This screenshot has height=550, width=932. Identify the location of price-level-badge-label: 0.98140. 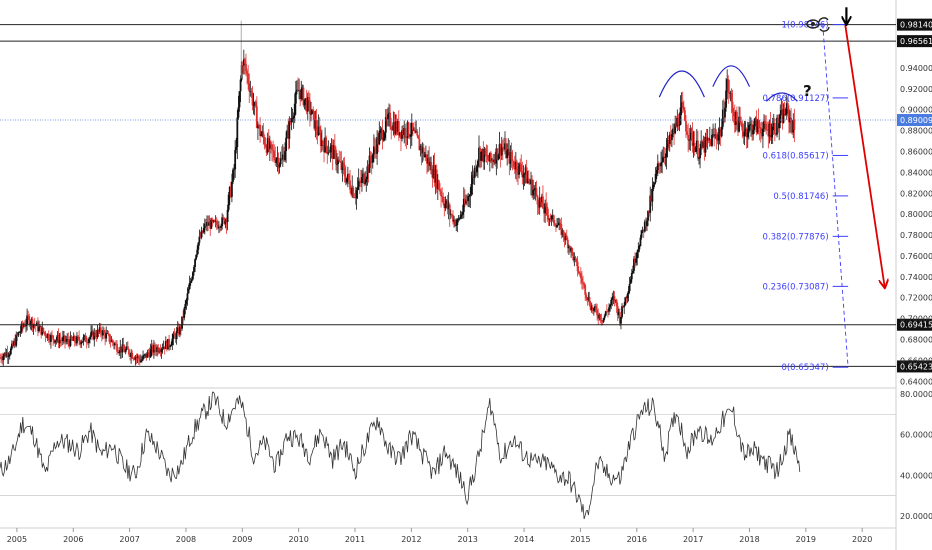
(916, 25).